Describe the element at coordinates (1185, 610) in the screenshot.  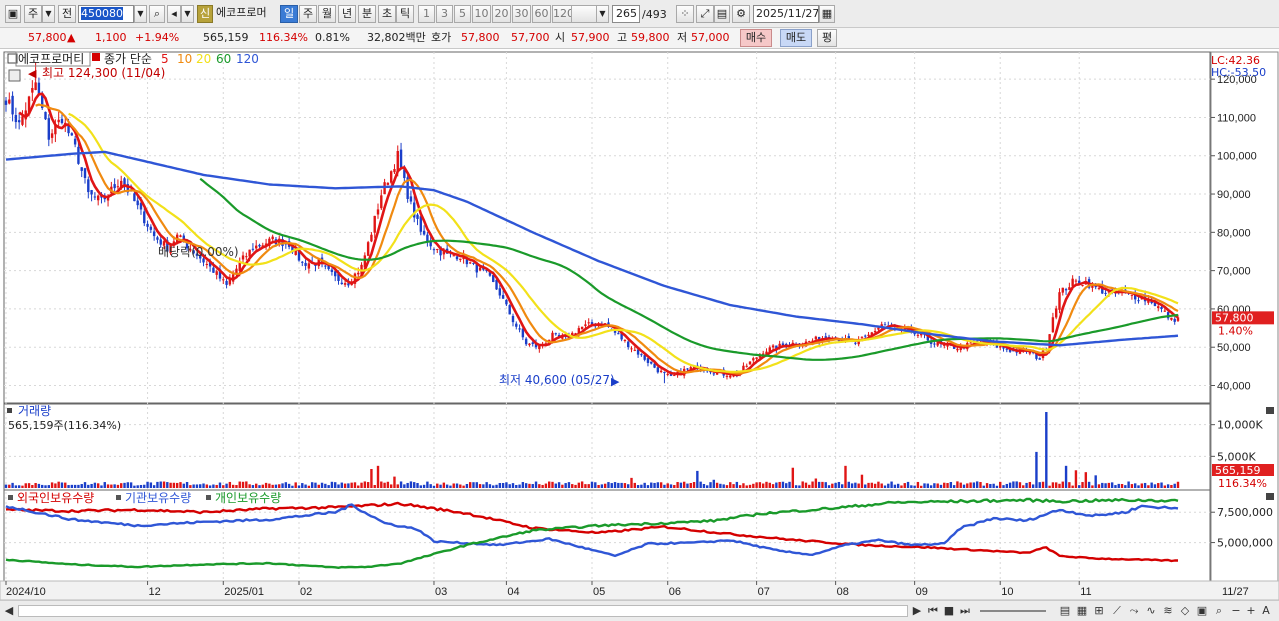
I see `shape-tool-icon: ◇` at that location.